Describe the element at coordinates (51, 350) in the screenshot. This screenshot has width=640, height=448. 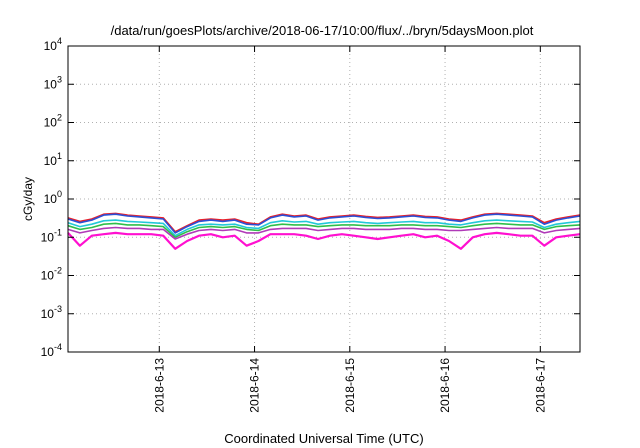
I see `y-tick-label: 10⁻⁴` at that location.